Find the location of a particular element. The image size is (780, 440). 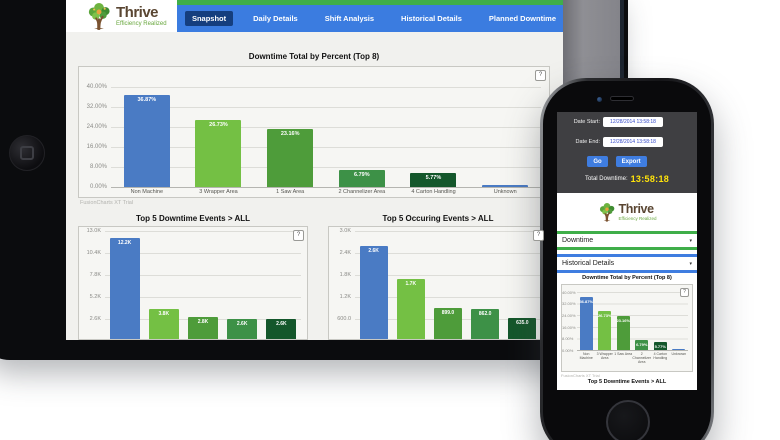

chart-title-downtime-percent: Downtime Total by Percent (Top 8) is located at coordinates (314, 56).